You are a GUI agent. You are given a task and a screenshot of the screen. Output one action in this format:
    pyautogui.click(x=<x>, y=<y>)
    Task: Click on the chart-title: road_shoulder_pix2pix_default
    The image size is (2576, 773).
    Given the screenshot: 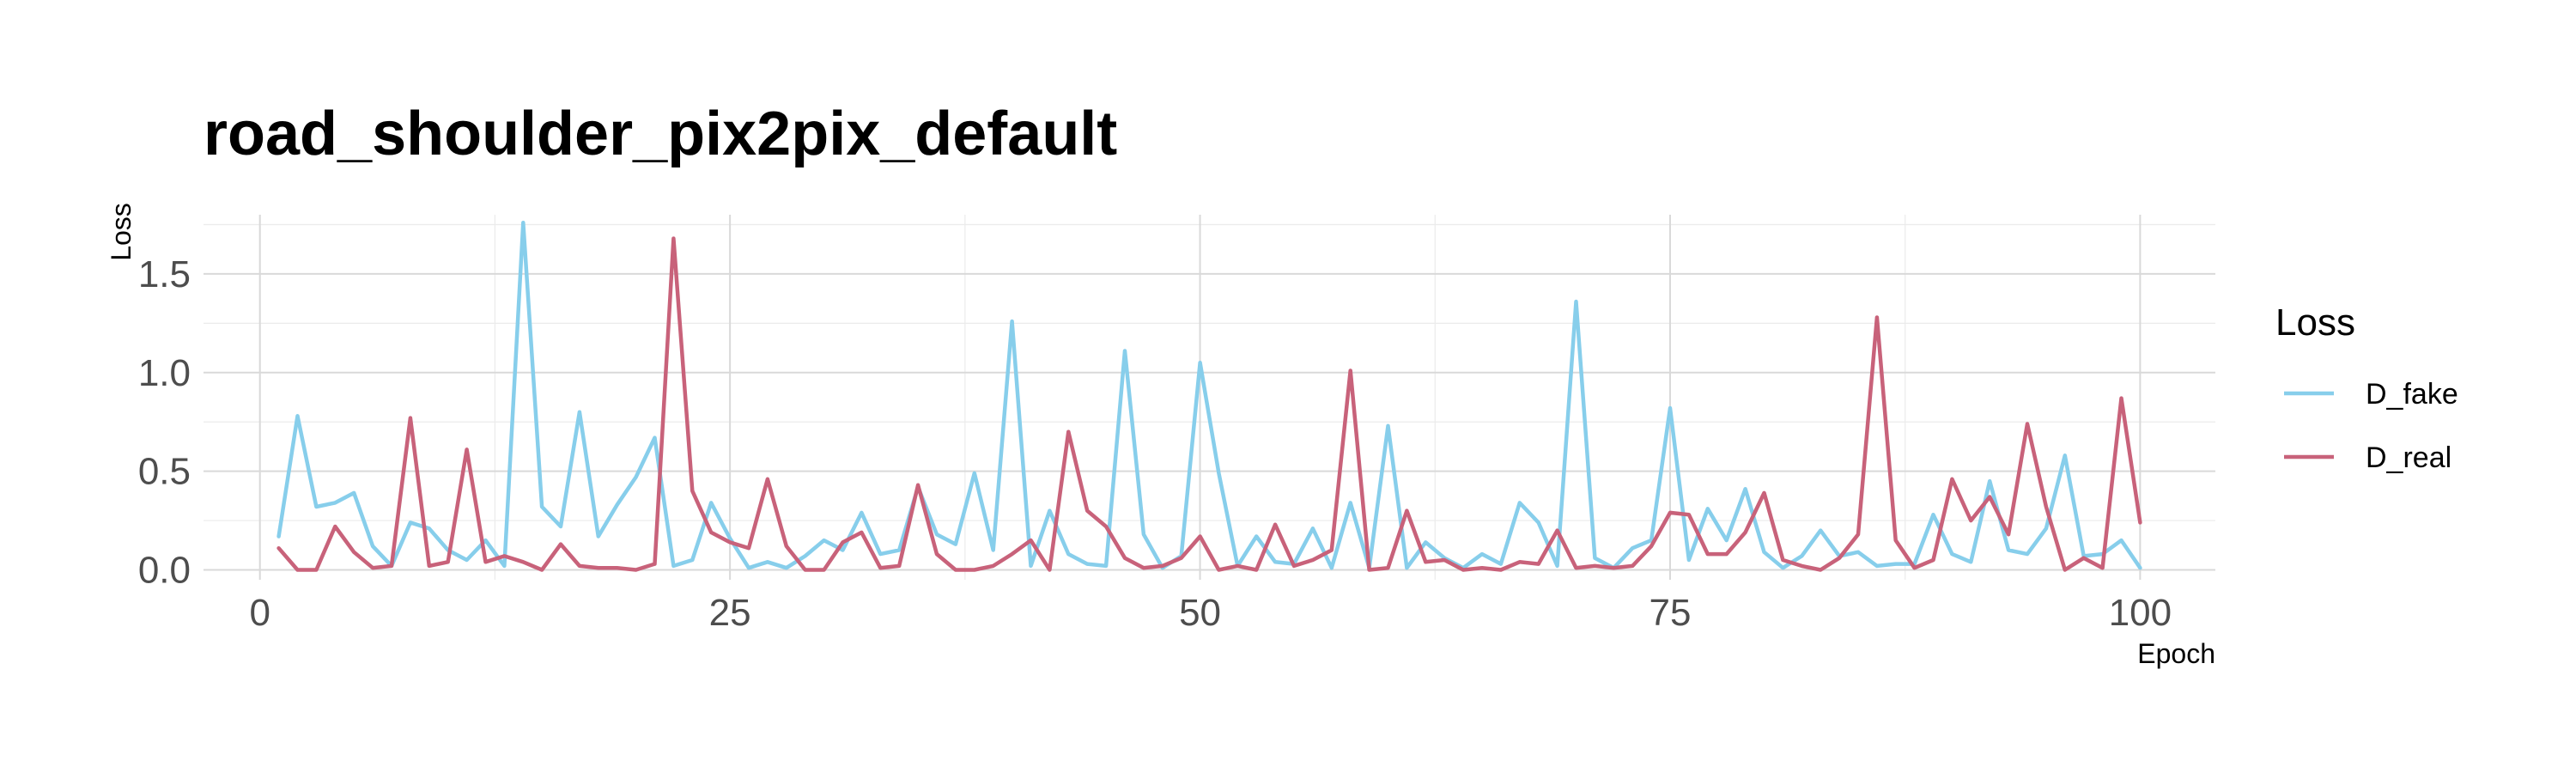 What is the action you would take?
    pyautogui.click(x=660, y=134)
    